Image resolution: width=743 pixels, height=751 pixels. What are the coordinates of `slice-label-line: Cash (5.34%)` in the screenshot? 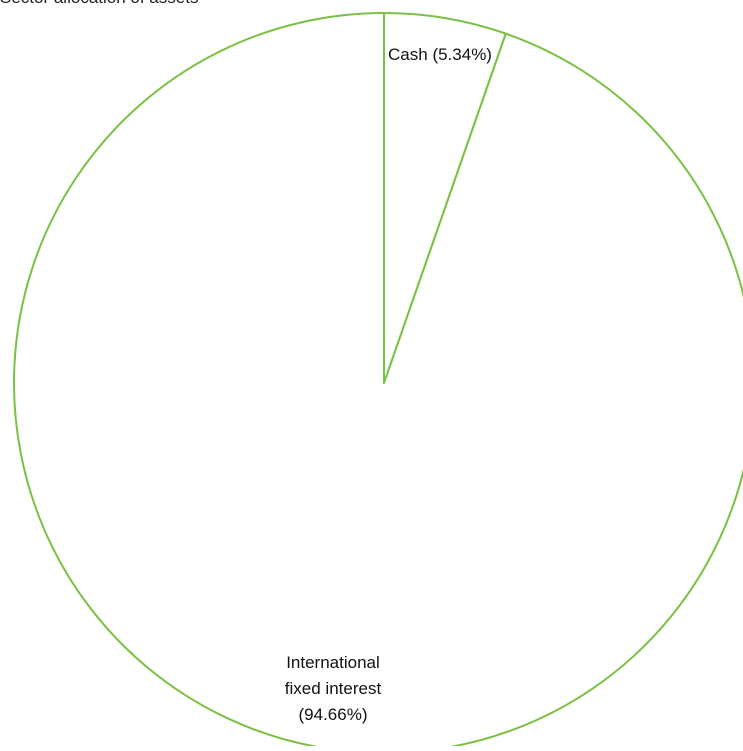 It's located at (440, 54).